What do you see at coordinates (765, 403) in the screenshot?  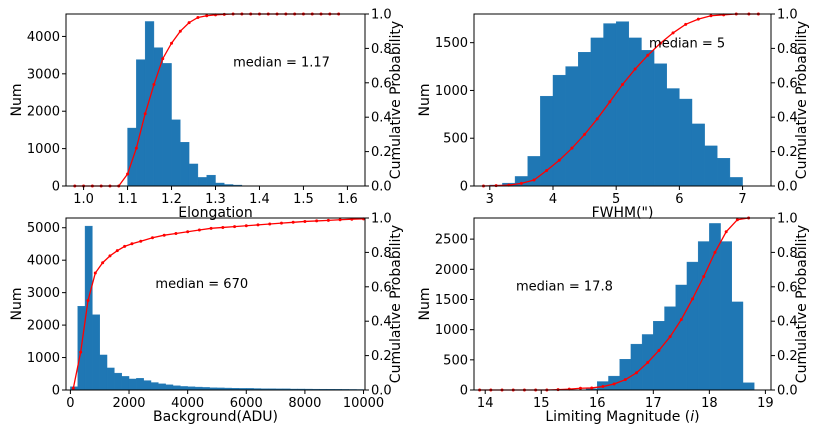 I see `x-tick-label: 19` at bounding box center [765, 403].